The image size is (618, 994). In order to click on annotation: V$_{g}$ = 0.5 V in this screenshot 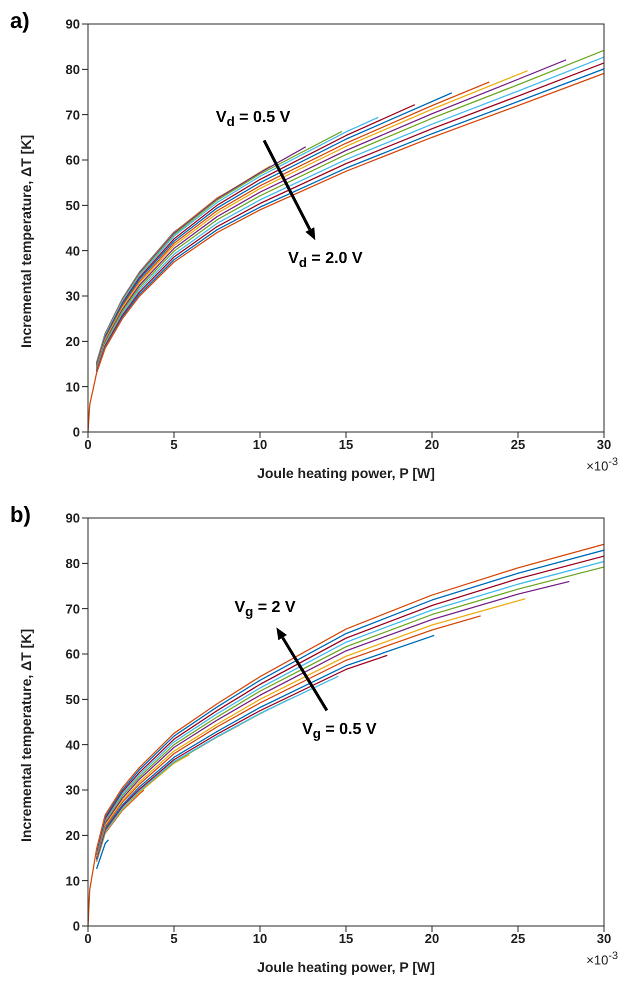, I will do `click(339, 731)`.